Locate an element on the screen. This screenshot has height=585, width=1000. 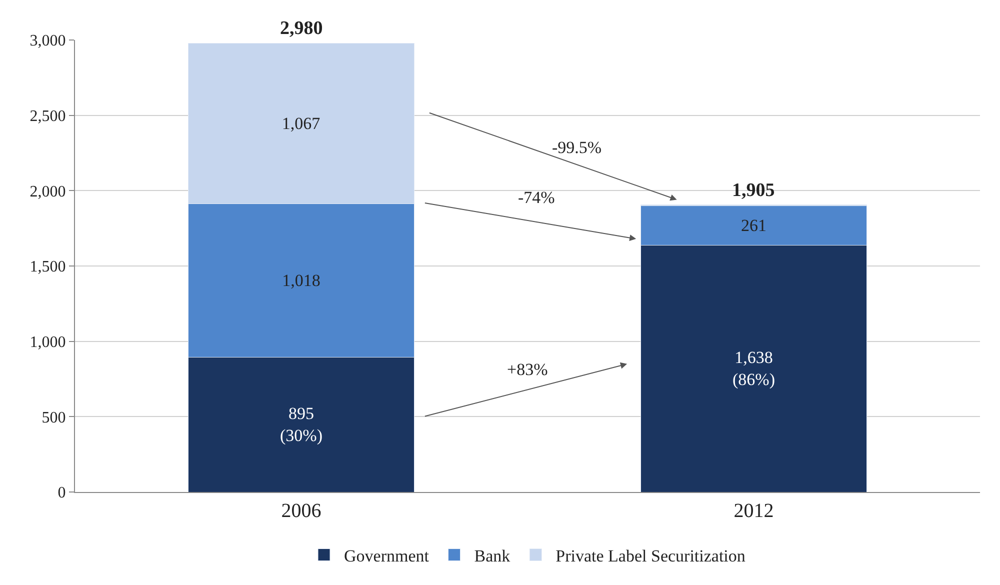
y-tick-label: 500 is located at coordinates (54, 417).